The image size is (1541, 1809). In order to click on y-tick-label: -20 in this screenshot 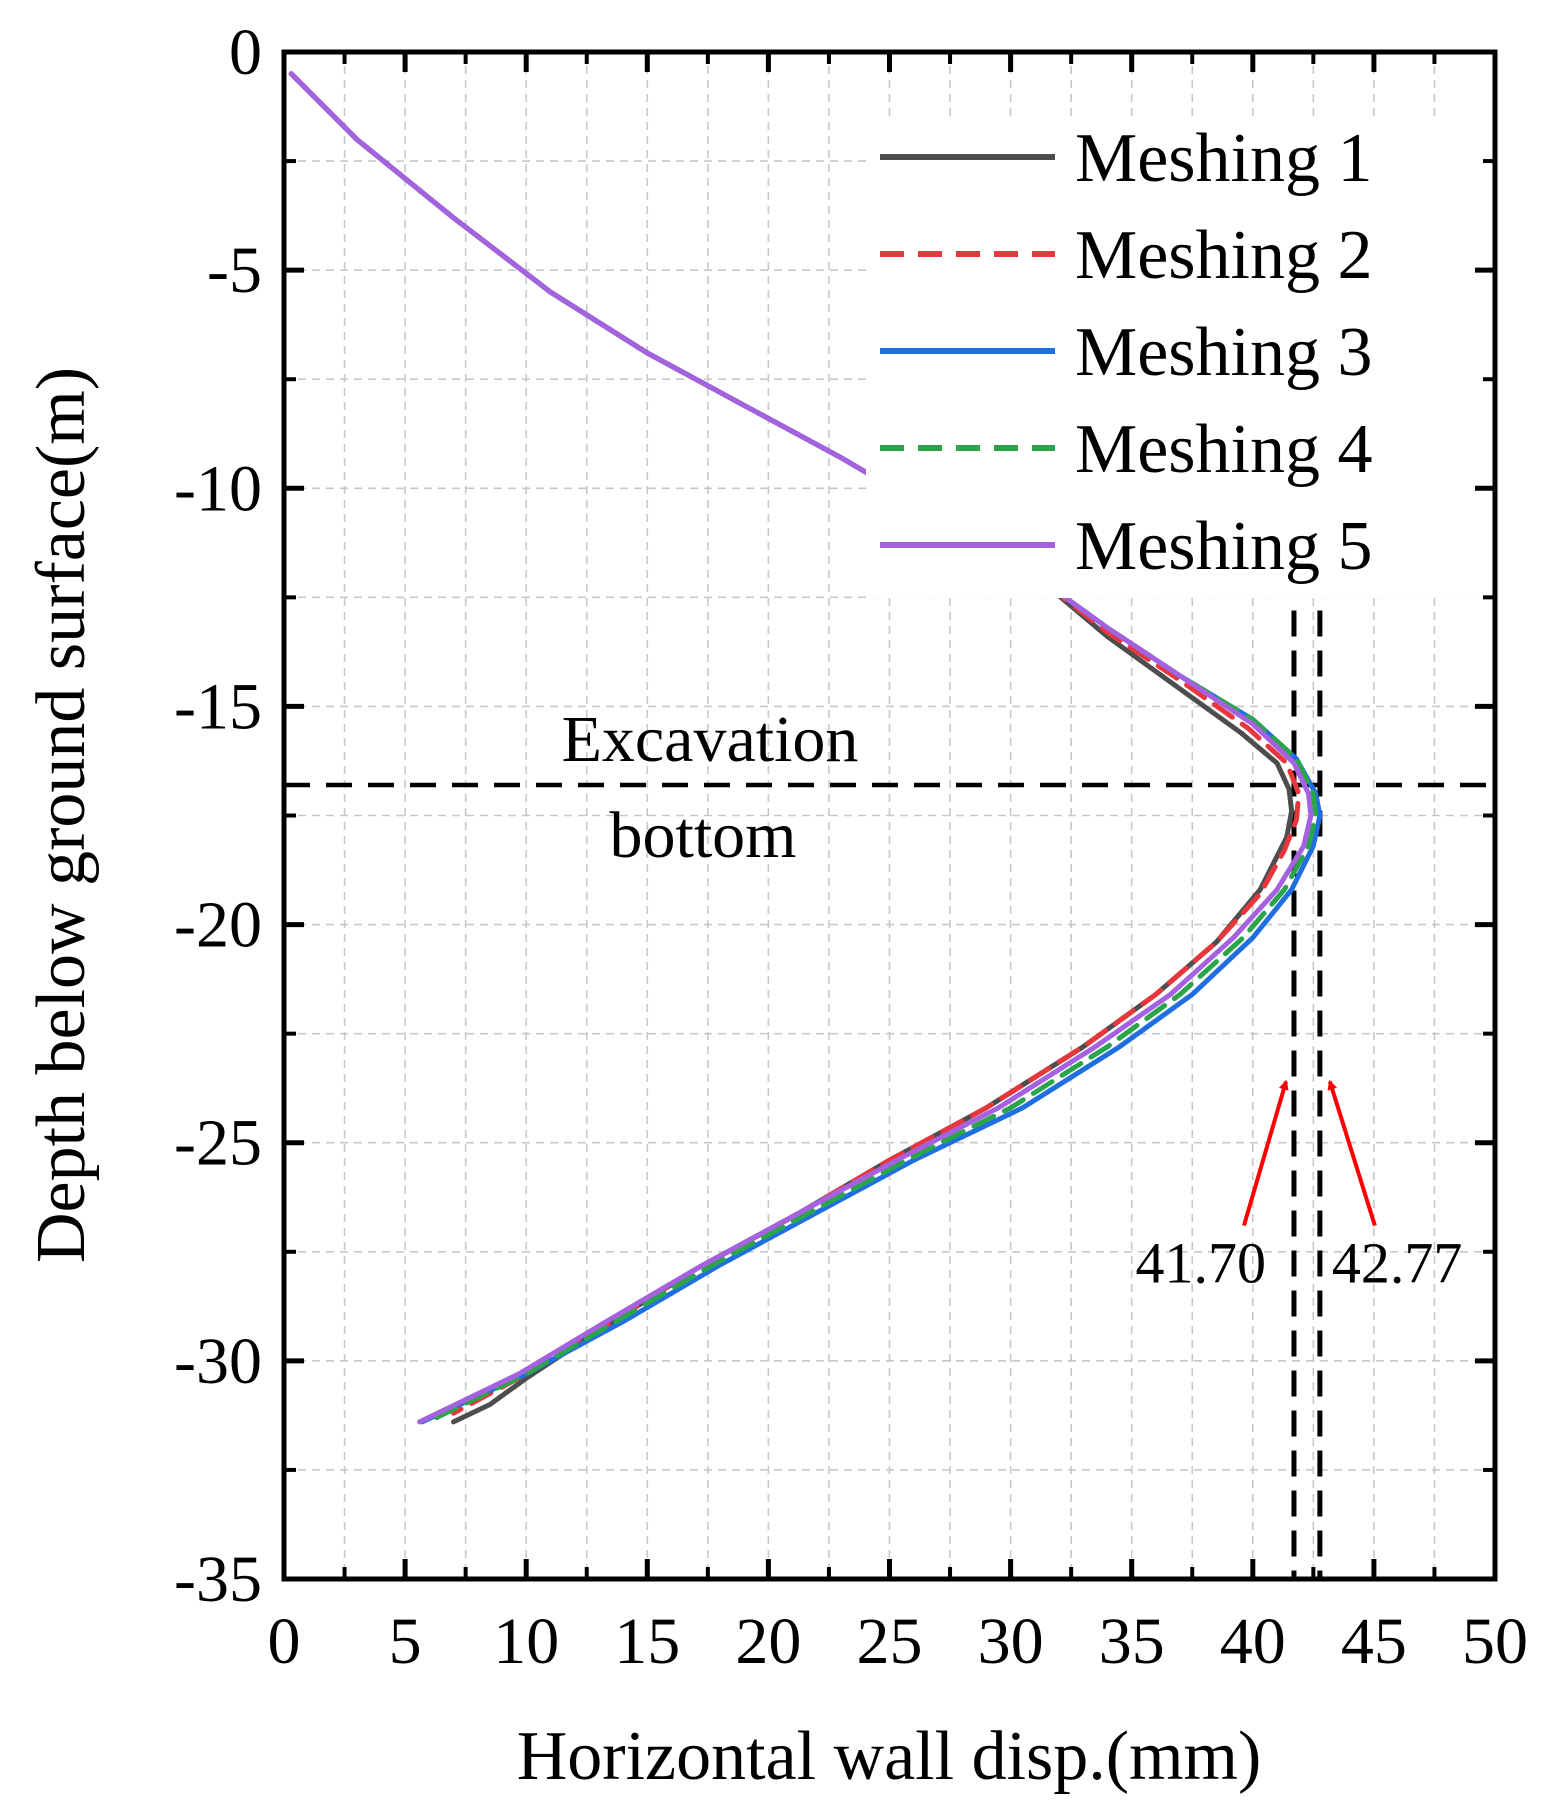, I will do `click(218, 925)`.